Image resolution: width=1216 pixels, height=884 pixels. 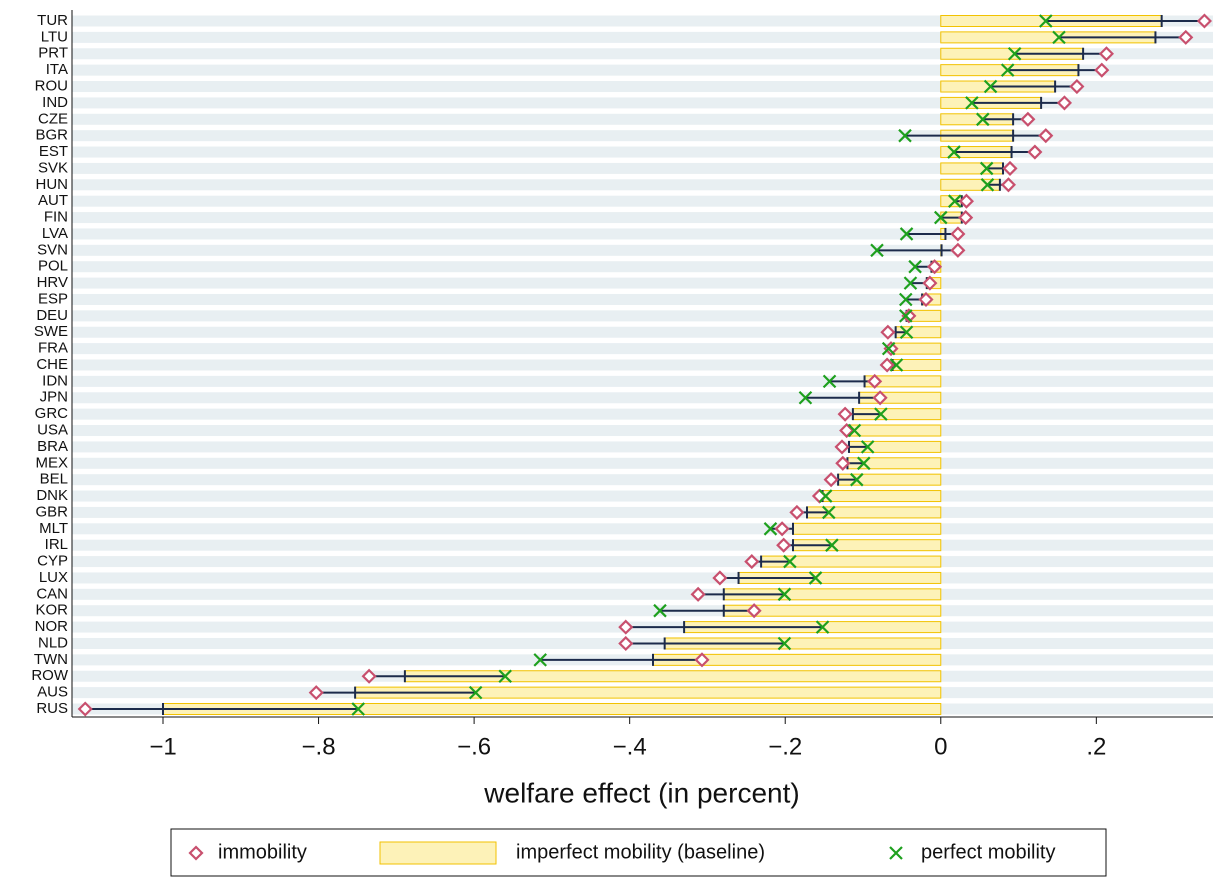 What do you see at coordinates (940, 746) in the screenshot?
I see `x-tick-label: 0` at bounding box center [940, 746].